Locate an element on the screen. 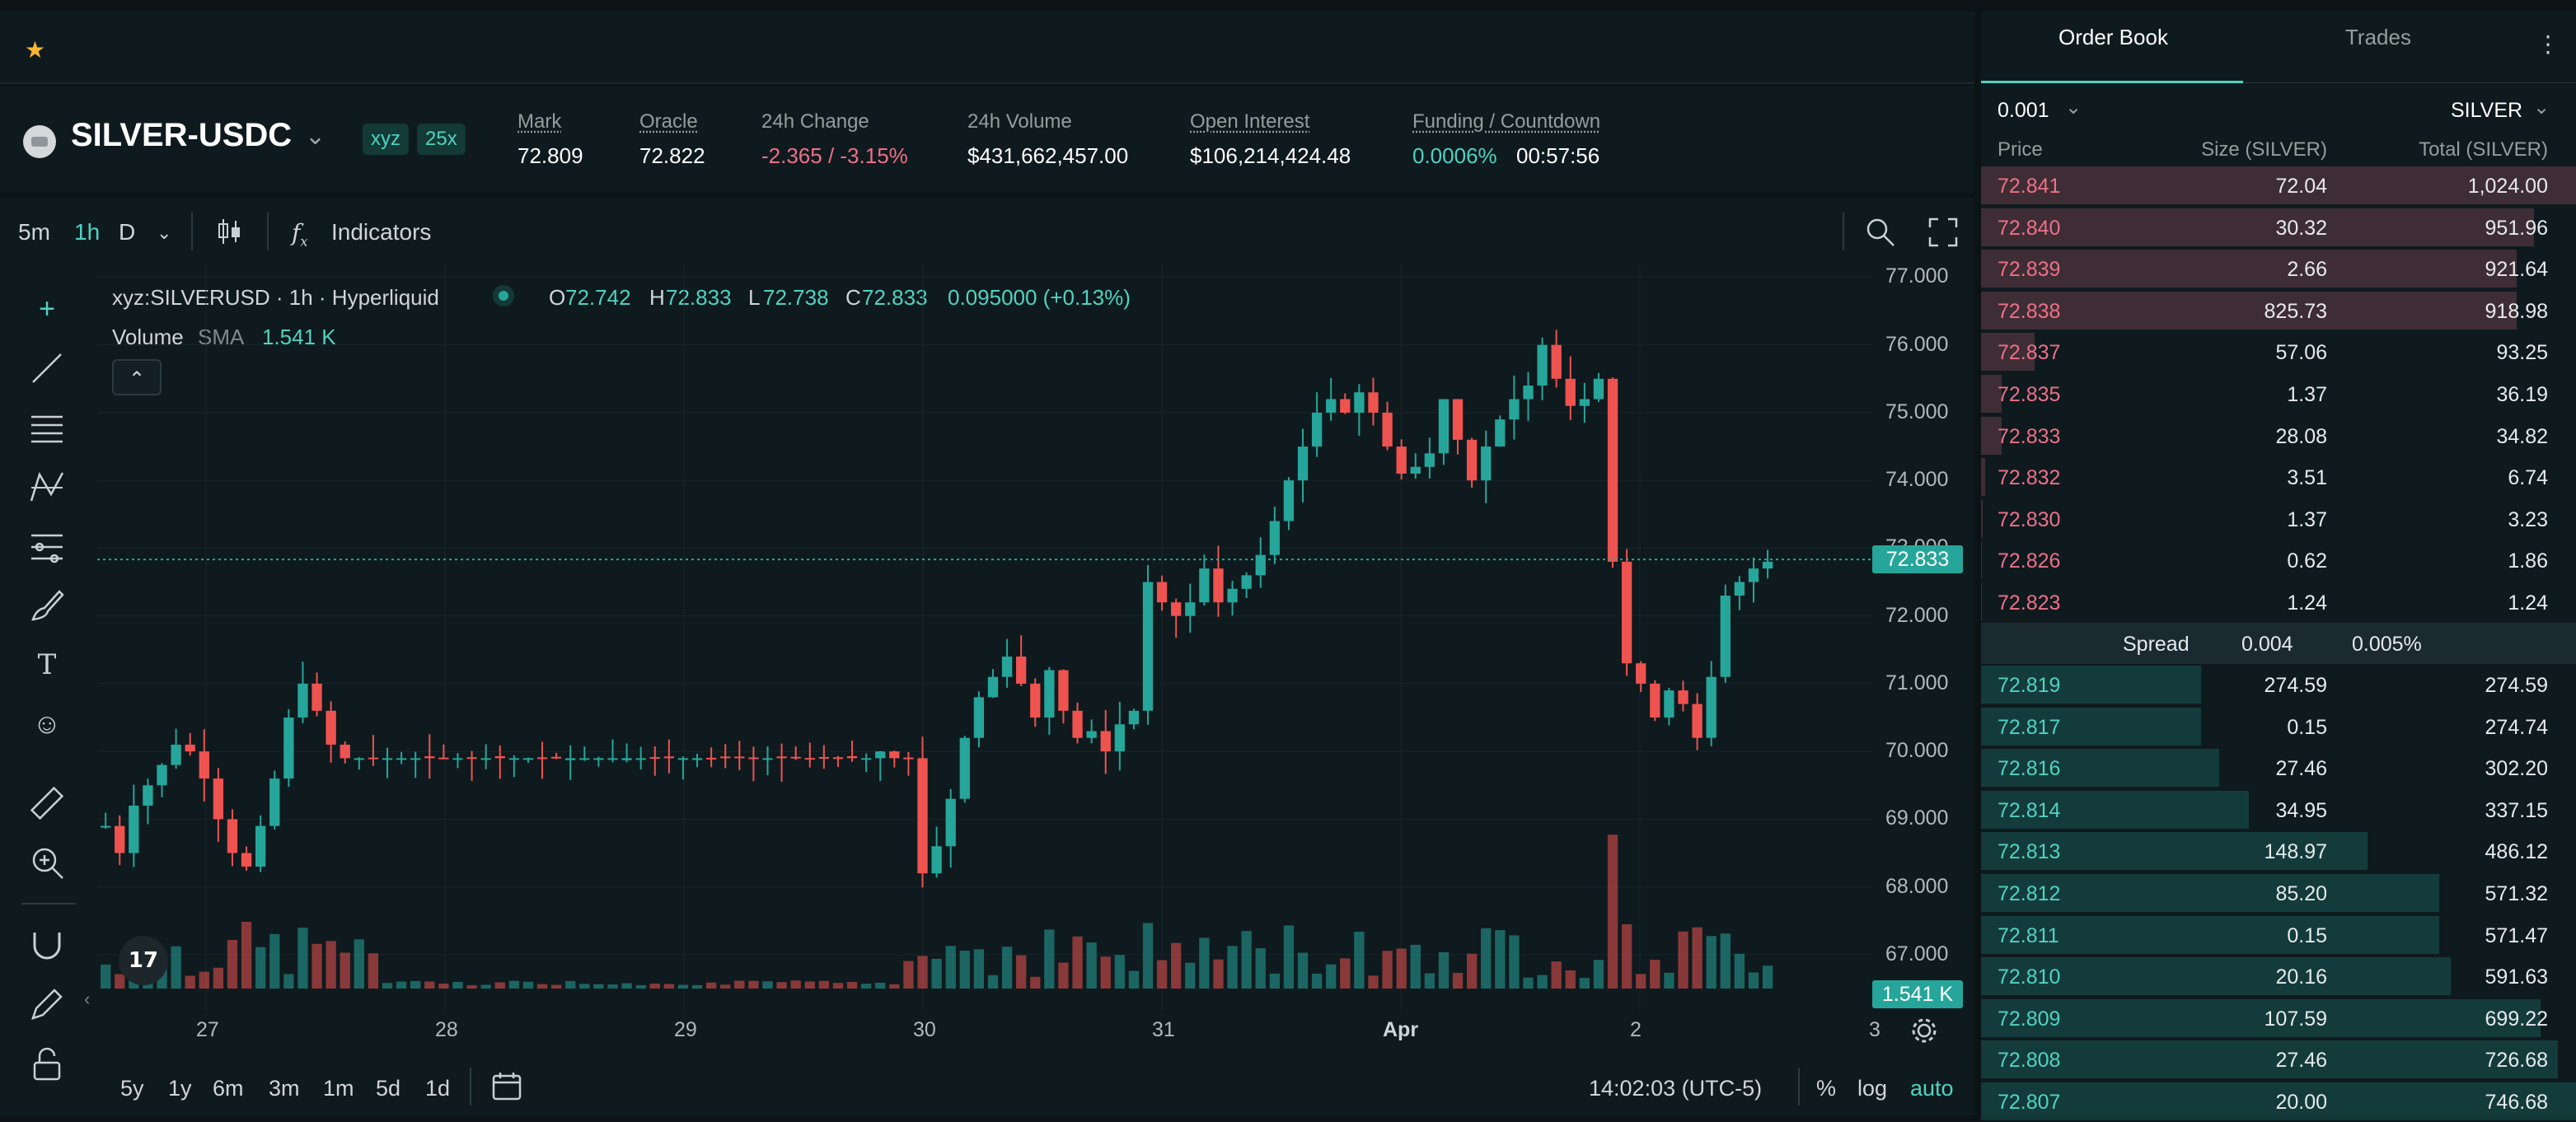 This screenshot has height=1122, width=2576. axis-settings-gear-icon is located at coordinates (1924, 1031).